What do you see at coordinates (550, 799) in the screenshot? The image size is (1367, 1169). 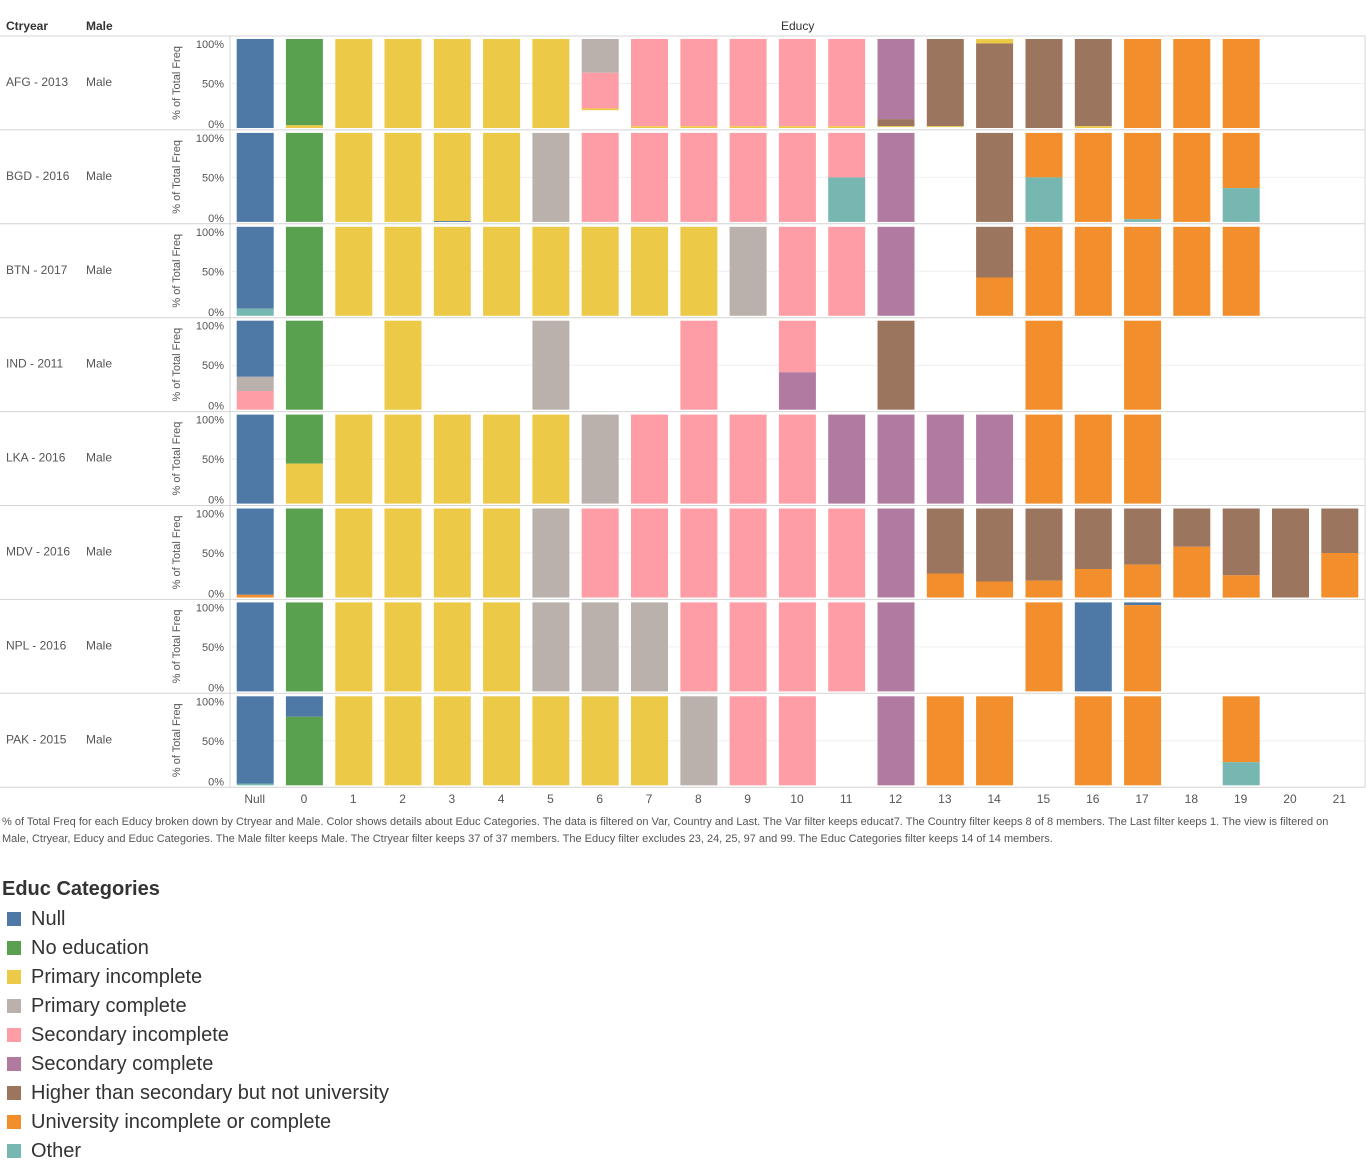 I see `x-tick-label: 5` at bounding box center [550, 799].